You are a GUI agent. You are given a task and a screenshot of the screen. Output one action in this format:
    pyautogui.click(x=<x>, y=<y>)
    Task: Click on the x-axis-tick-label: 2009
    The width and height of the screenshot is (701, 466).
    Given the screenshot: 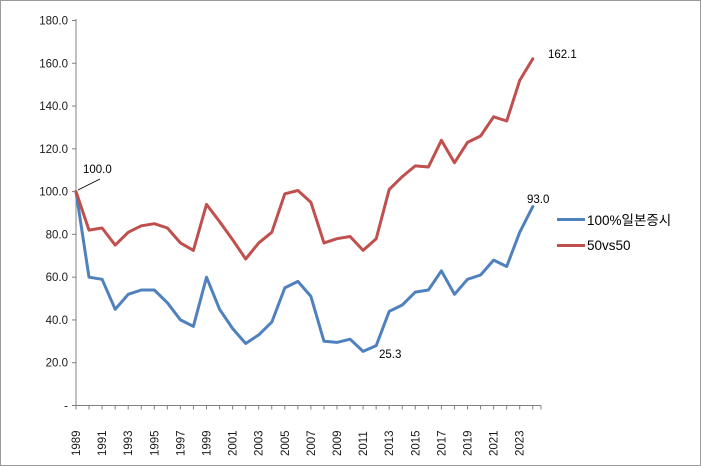 What is the action you would take?
    pyautogui.click(x=338, y=443)
    